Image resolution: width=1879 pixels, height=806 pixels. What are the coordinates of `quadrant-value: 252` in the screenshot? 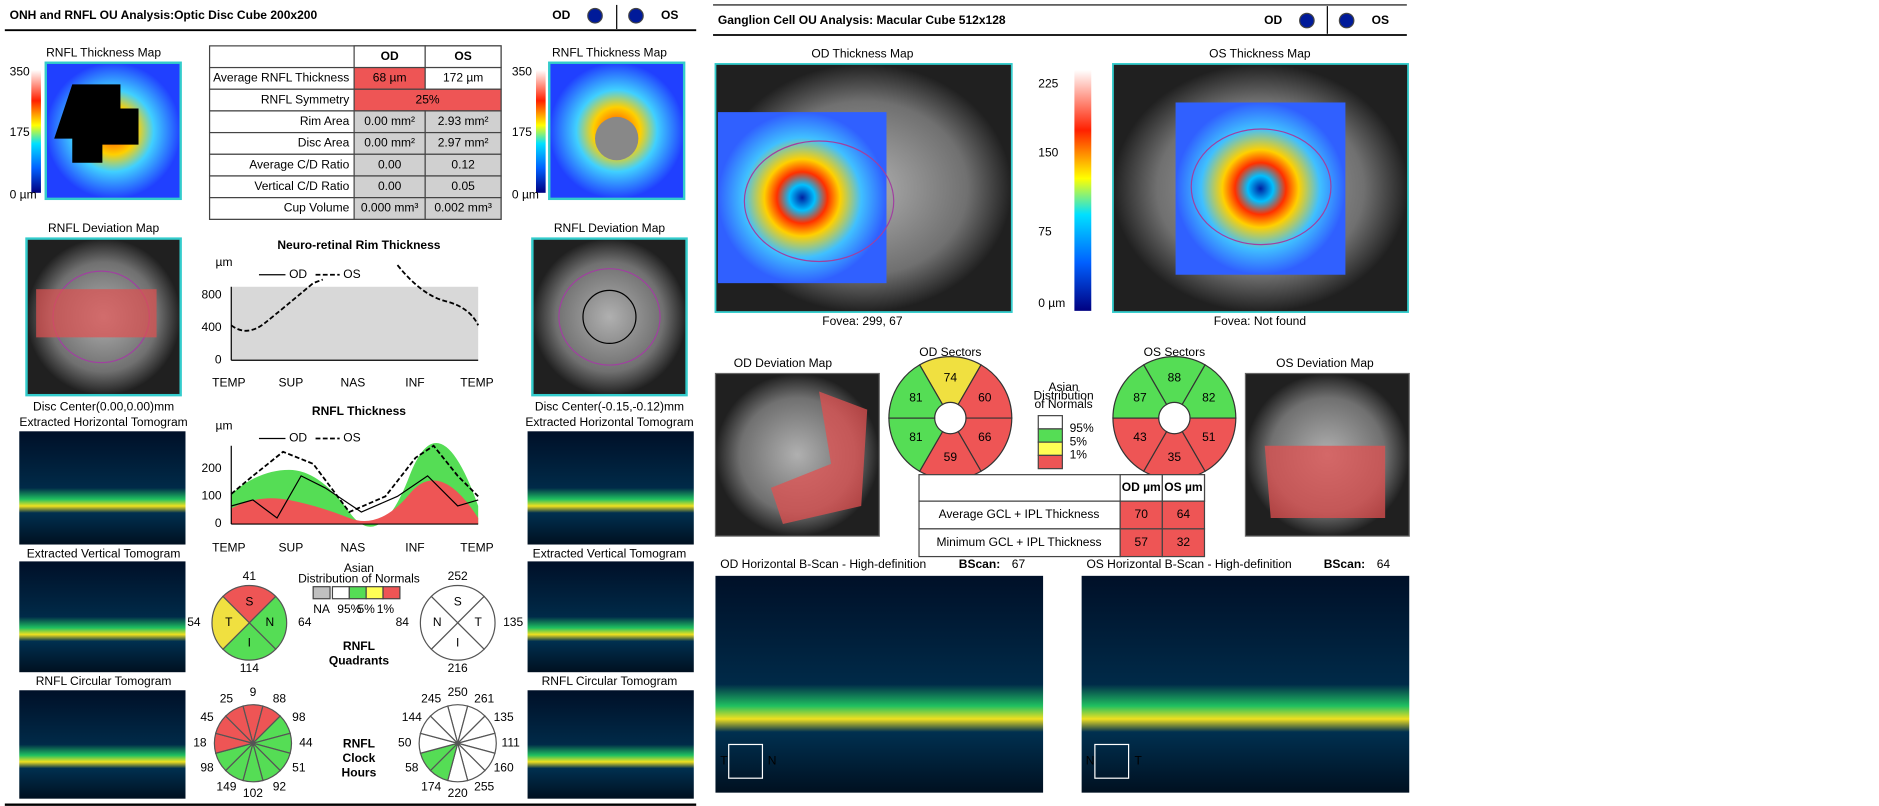 It's located at (458, 576).